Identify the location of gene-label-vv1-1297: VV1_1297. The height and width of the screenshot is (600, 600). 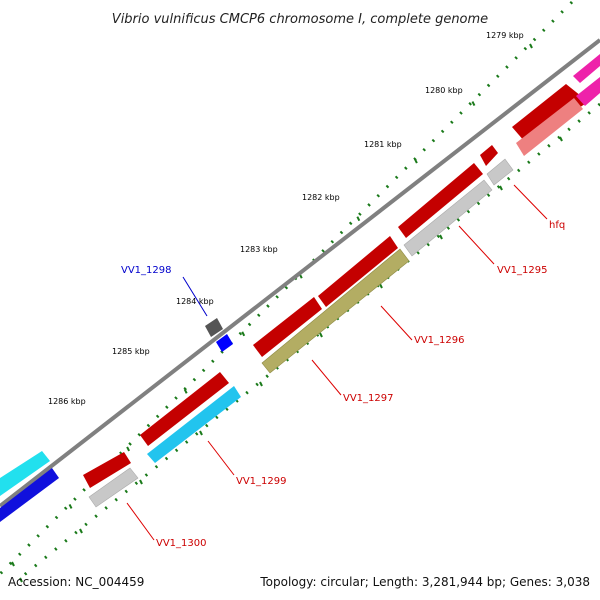
(368, 398).